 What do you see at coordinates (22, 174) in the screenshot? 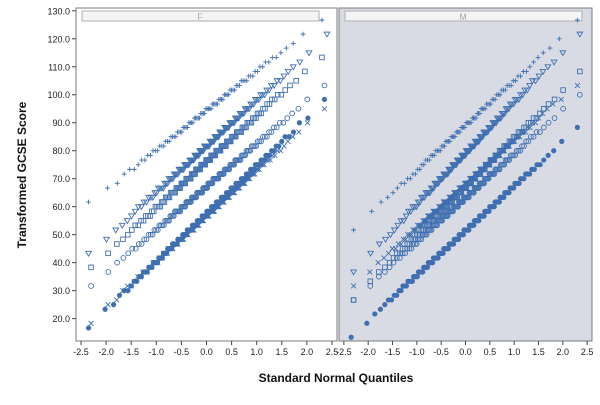
I see `y-axis-label: Transformed GCSE Score` at bounding box center [22, 174].